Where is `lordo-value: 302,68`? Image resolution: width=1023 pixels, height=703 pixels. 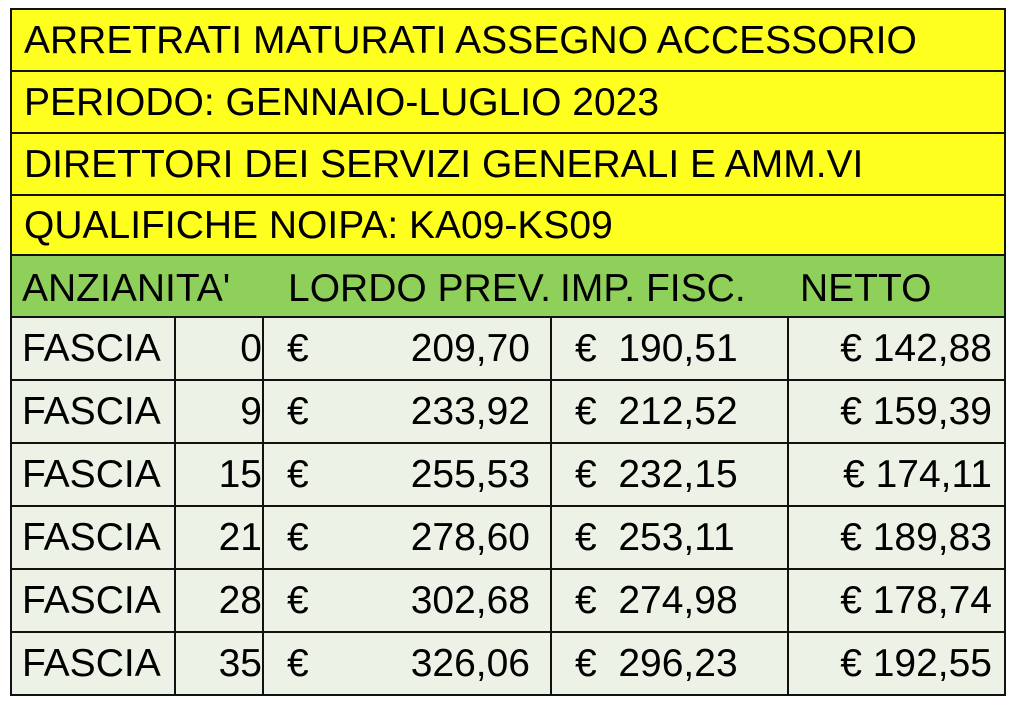
lordo-value: 302,68 is located at coordinates (470, 600).